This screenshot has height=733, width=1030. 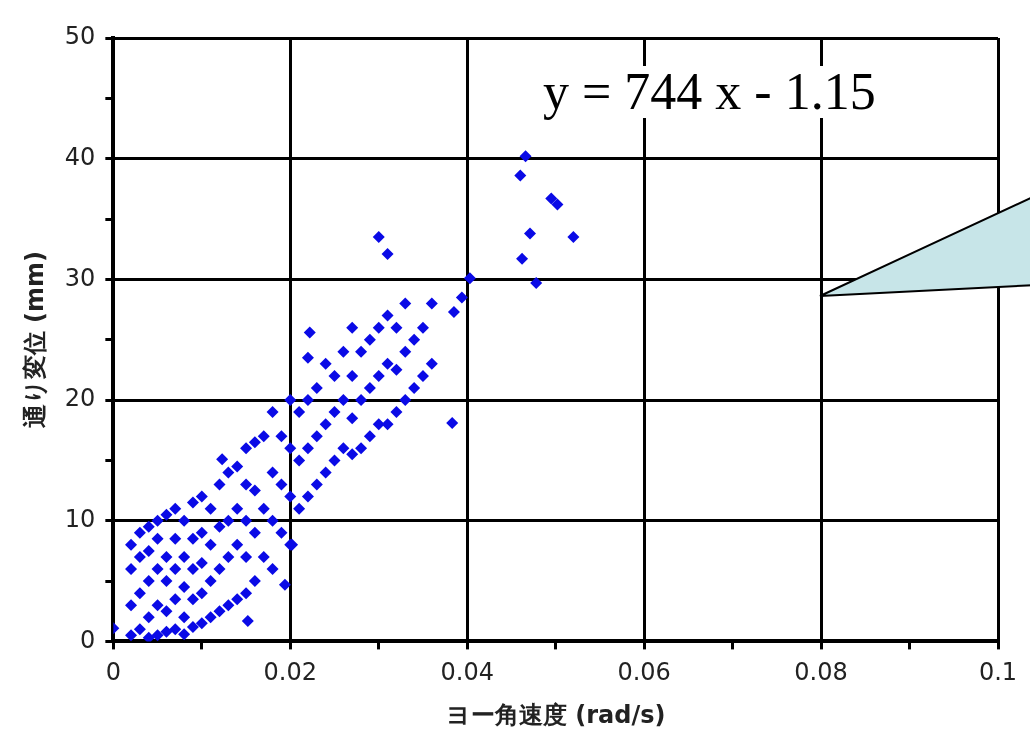 I want to click on annotation: y = 744 x - 1.15, so click(x=709, y=91).